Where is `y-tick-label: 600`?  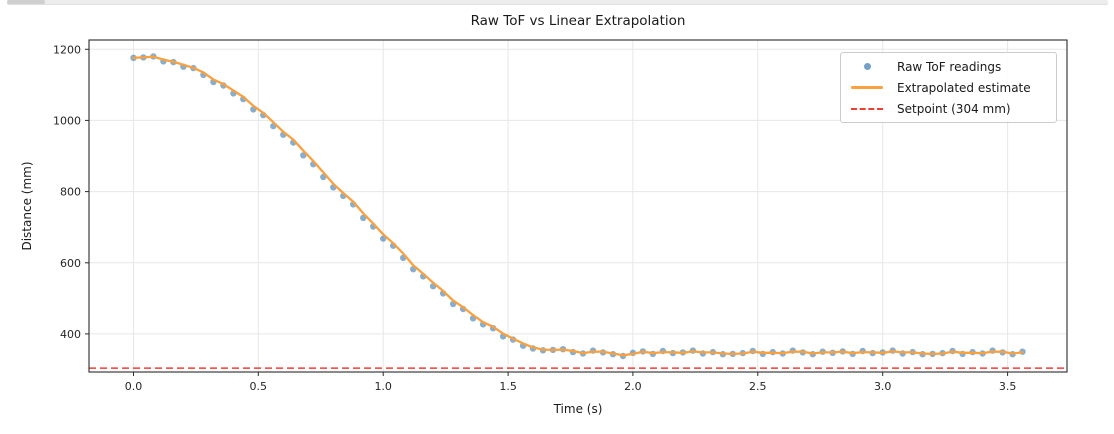
y-tick-label: 600 is located at coordinates (70, 263).